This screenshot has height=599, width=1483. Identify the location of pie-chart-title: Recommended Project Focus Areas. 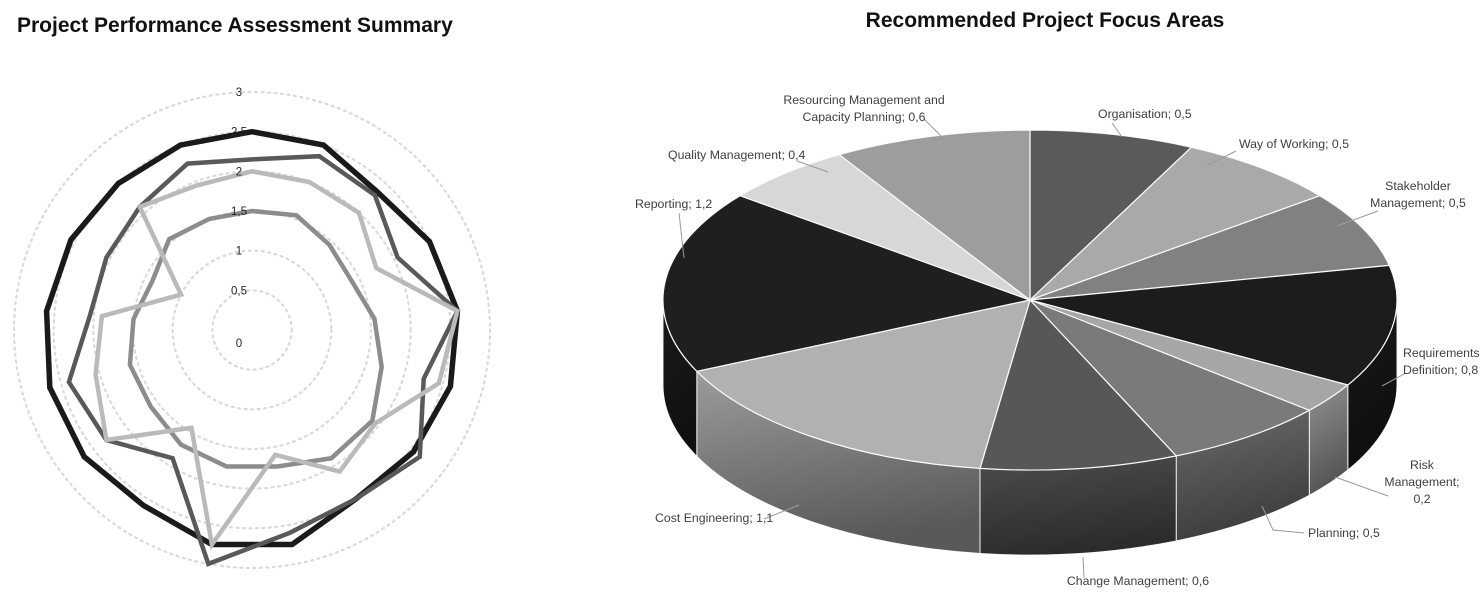
(1045, 20).